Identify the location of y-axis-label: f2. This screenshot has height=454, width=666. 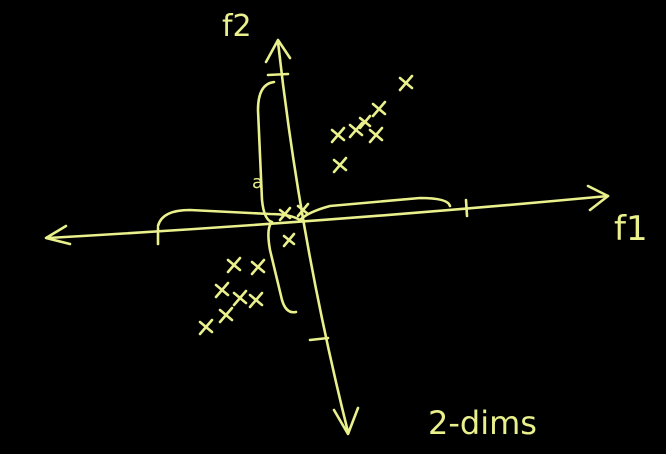
(237, 26).